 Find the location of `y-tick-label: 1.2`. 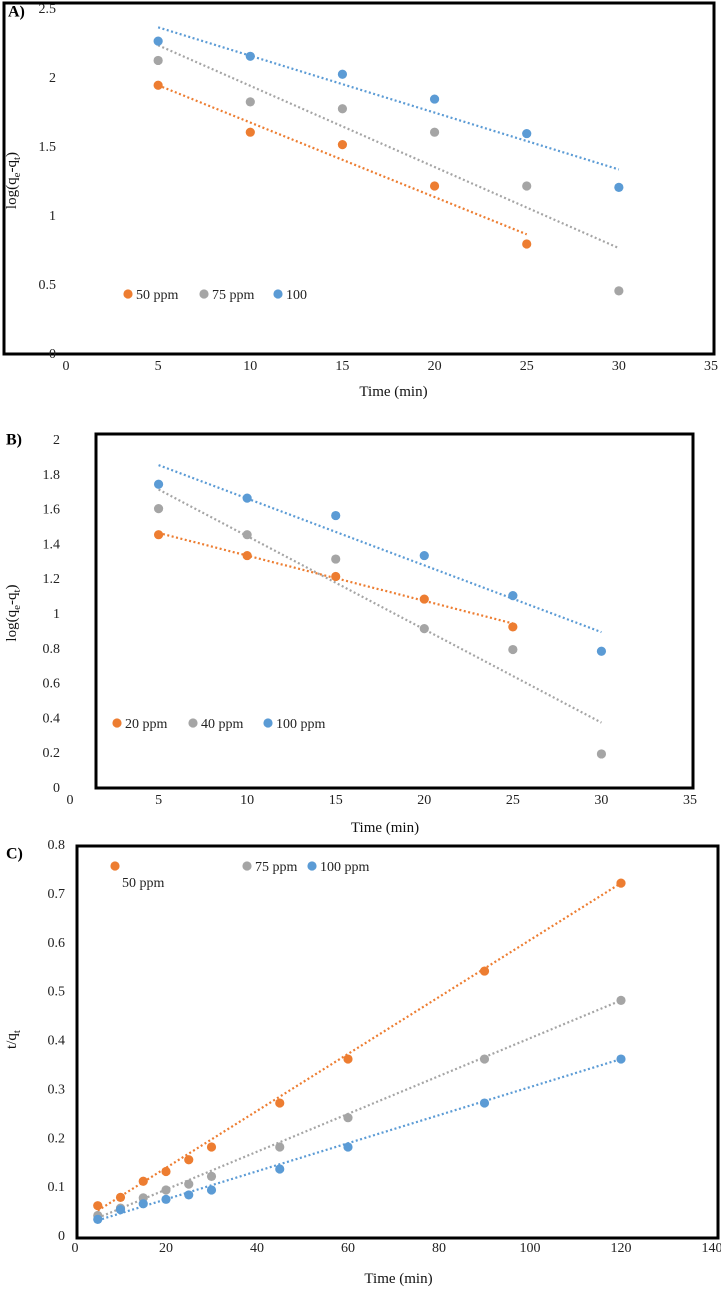

y-tick-label: 1.2 is located at coordinates (52, 579).